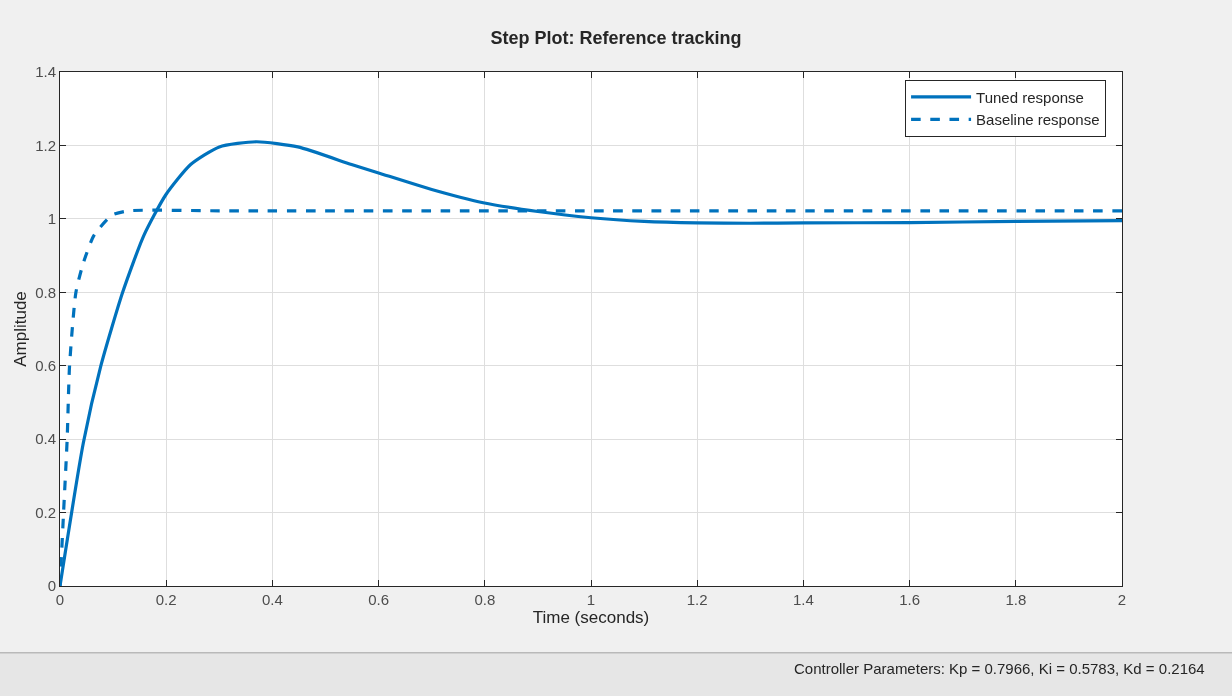  Describe the element at coordinates (1030, 97) in the screenshot. I see `legend-label: Tuned response` at that location.